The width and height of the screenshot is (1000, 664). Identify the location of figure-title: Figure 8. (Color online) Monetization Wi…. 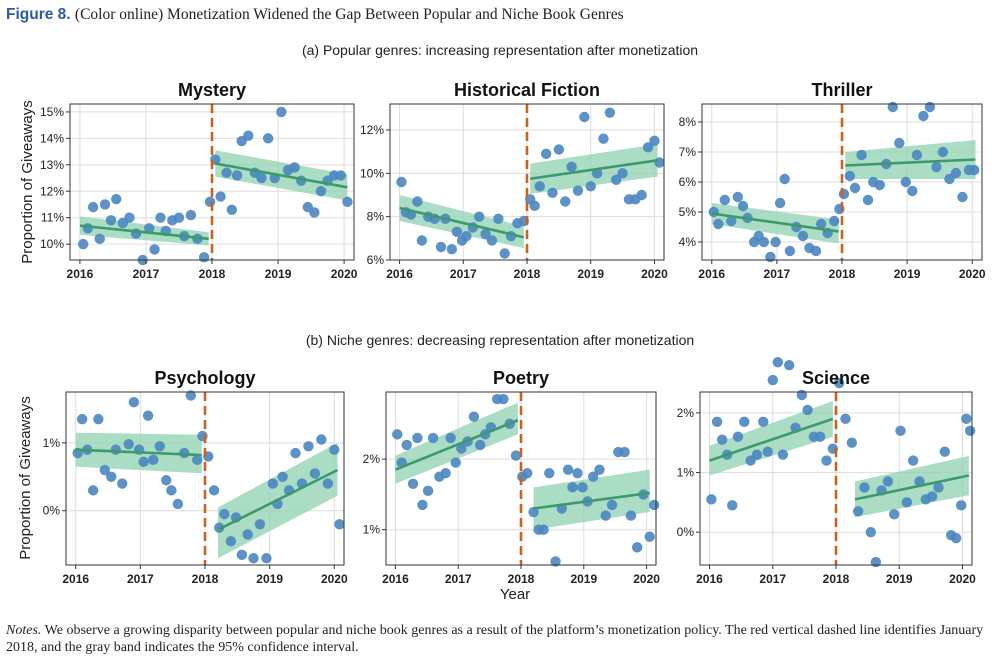
(315, 15).